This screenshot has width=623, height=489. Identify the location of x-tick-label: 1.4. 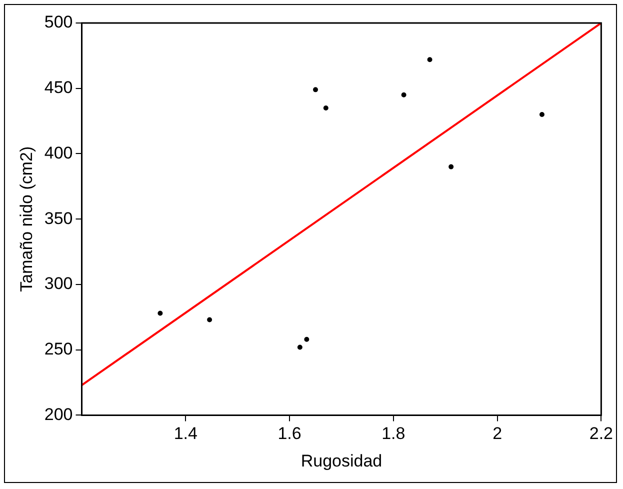
(186, 434).